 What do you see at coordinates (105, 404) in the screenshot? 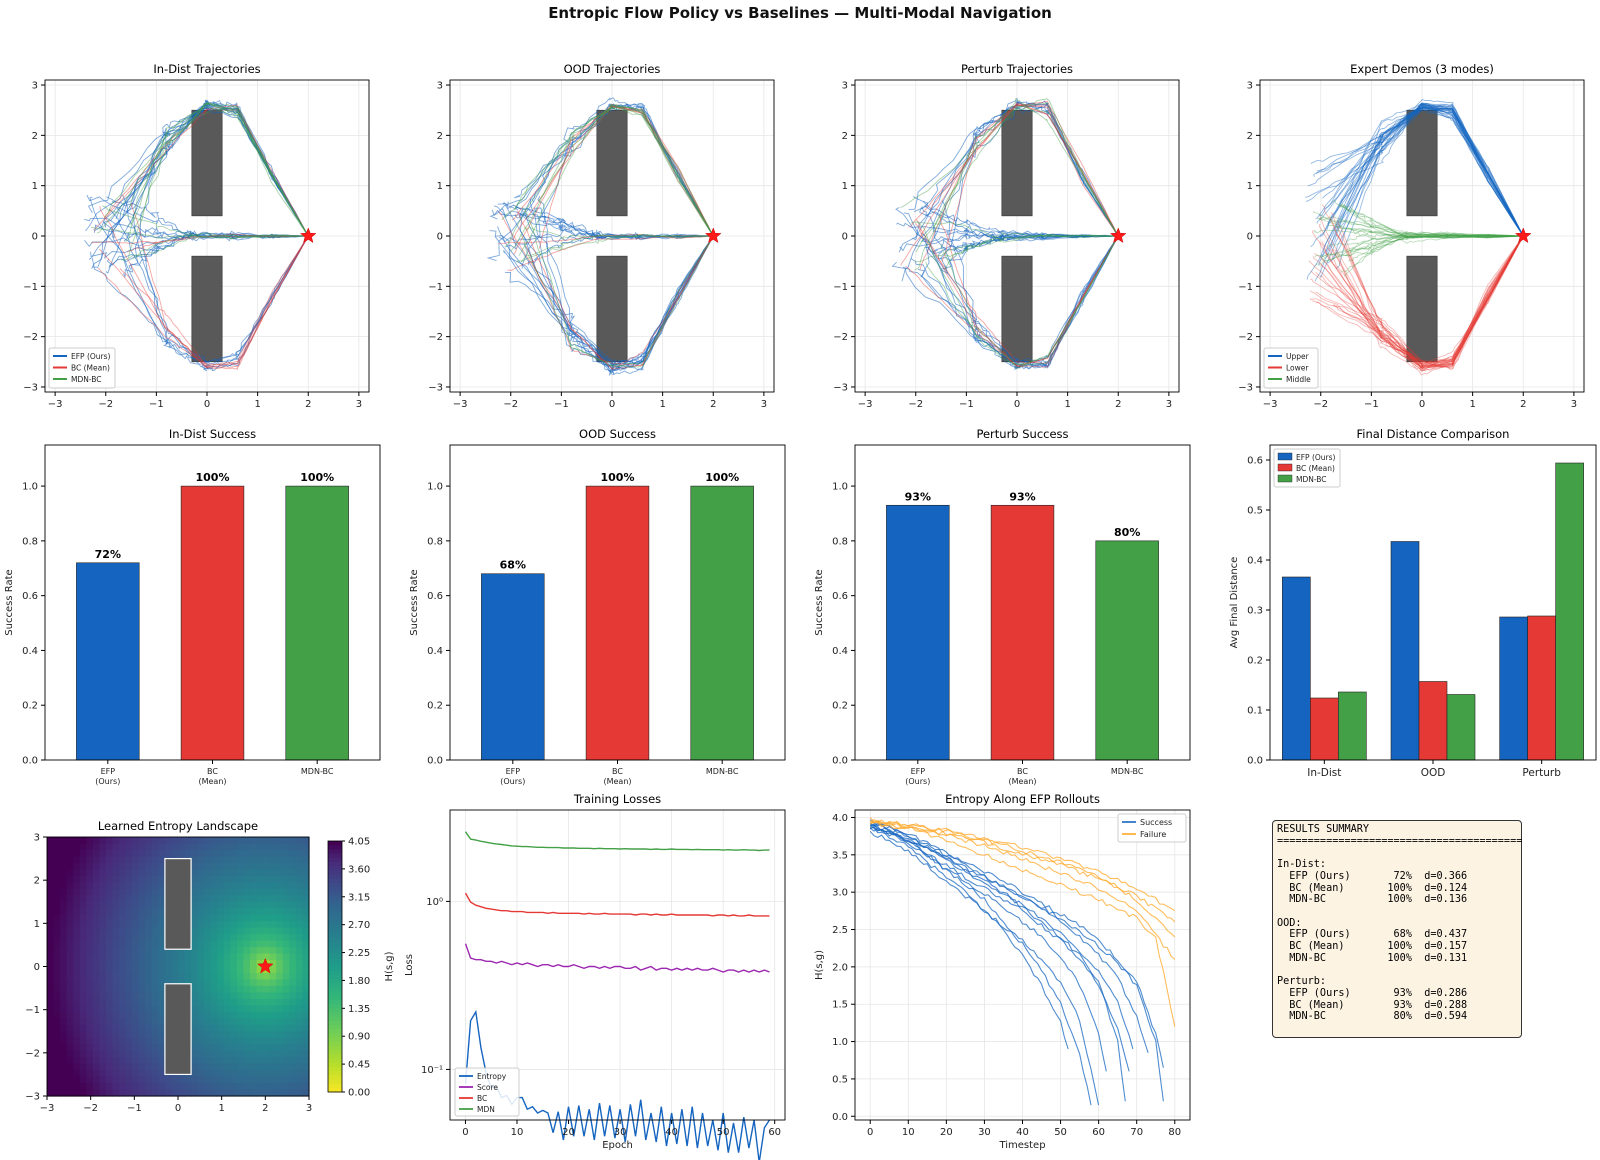
I see `x-tick-label: −2` at bounding box center [105, 404].